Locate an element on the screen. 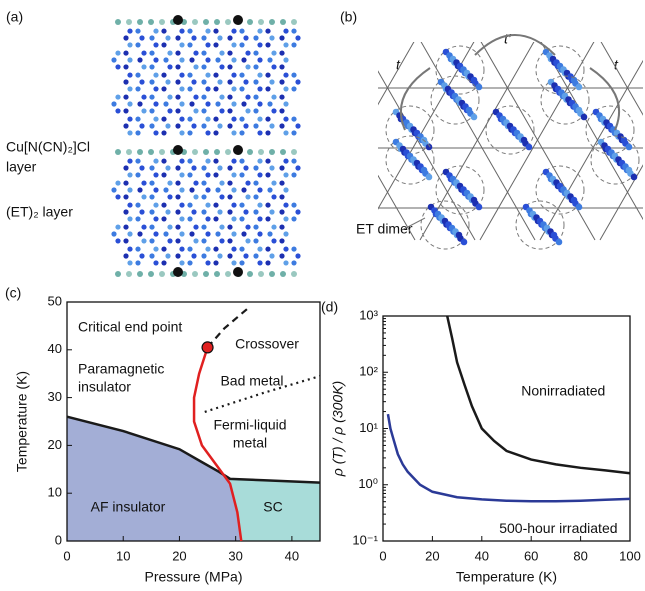 Image resolution: width=645 pixels, height=591 pixels. y-tick-label: 50 is located at coordinates (55, 300).